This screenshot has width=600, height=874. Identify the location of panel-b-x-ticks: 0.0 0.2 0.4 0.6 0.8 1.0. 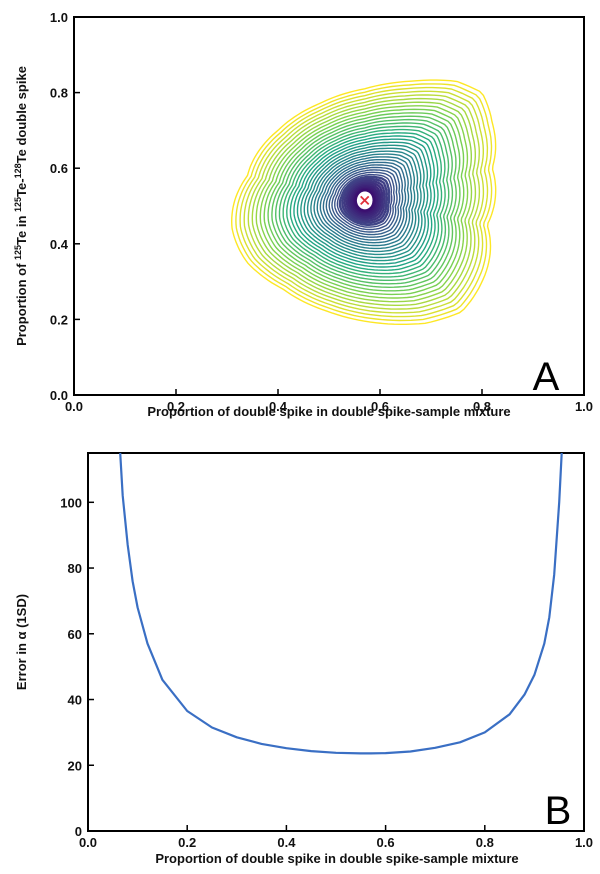
(336, 837).